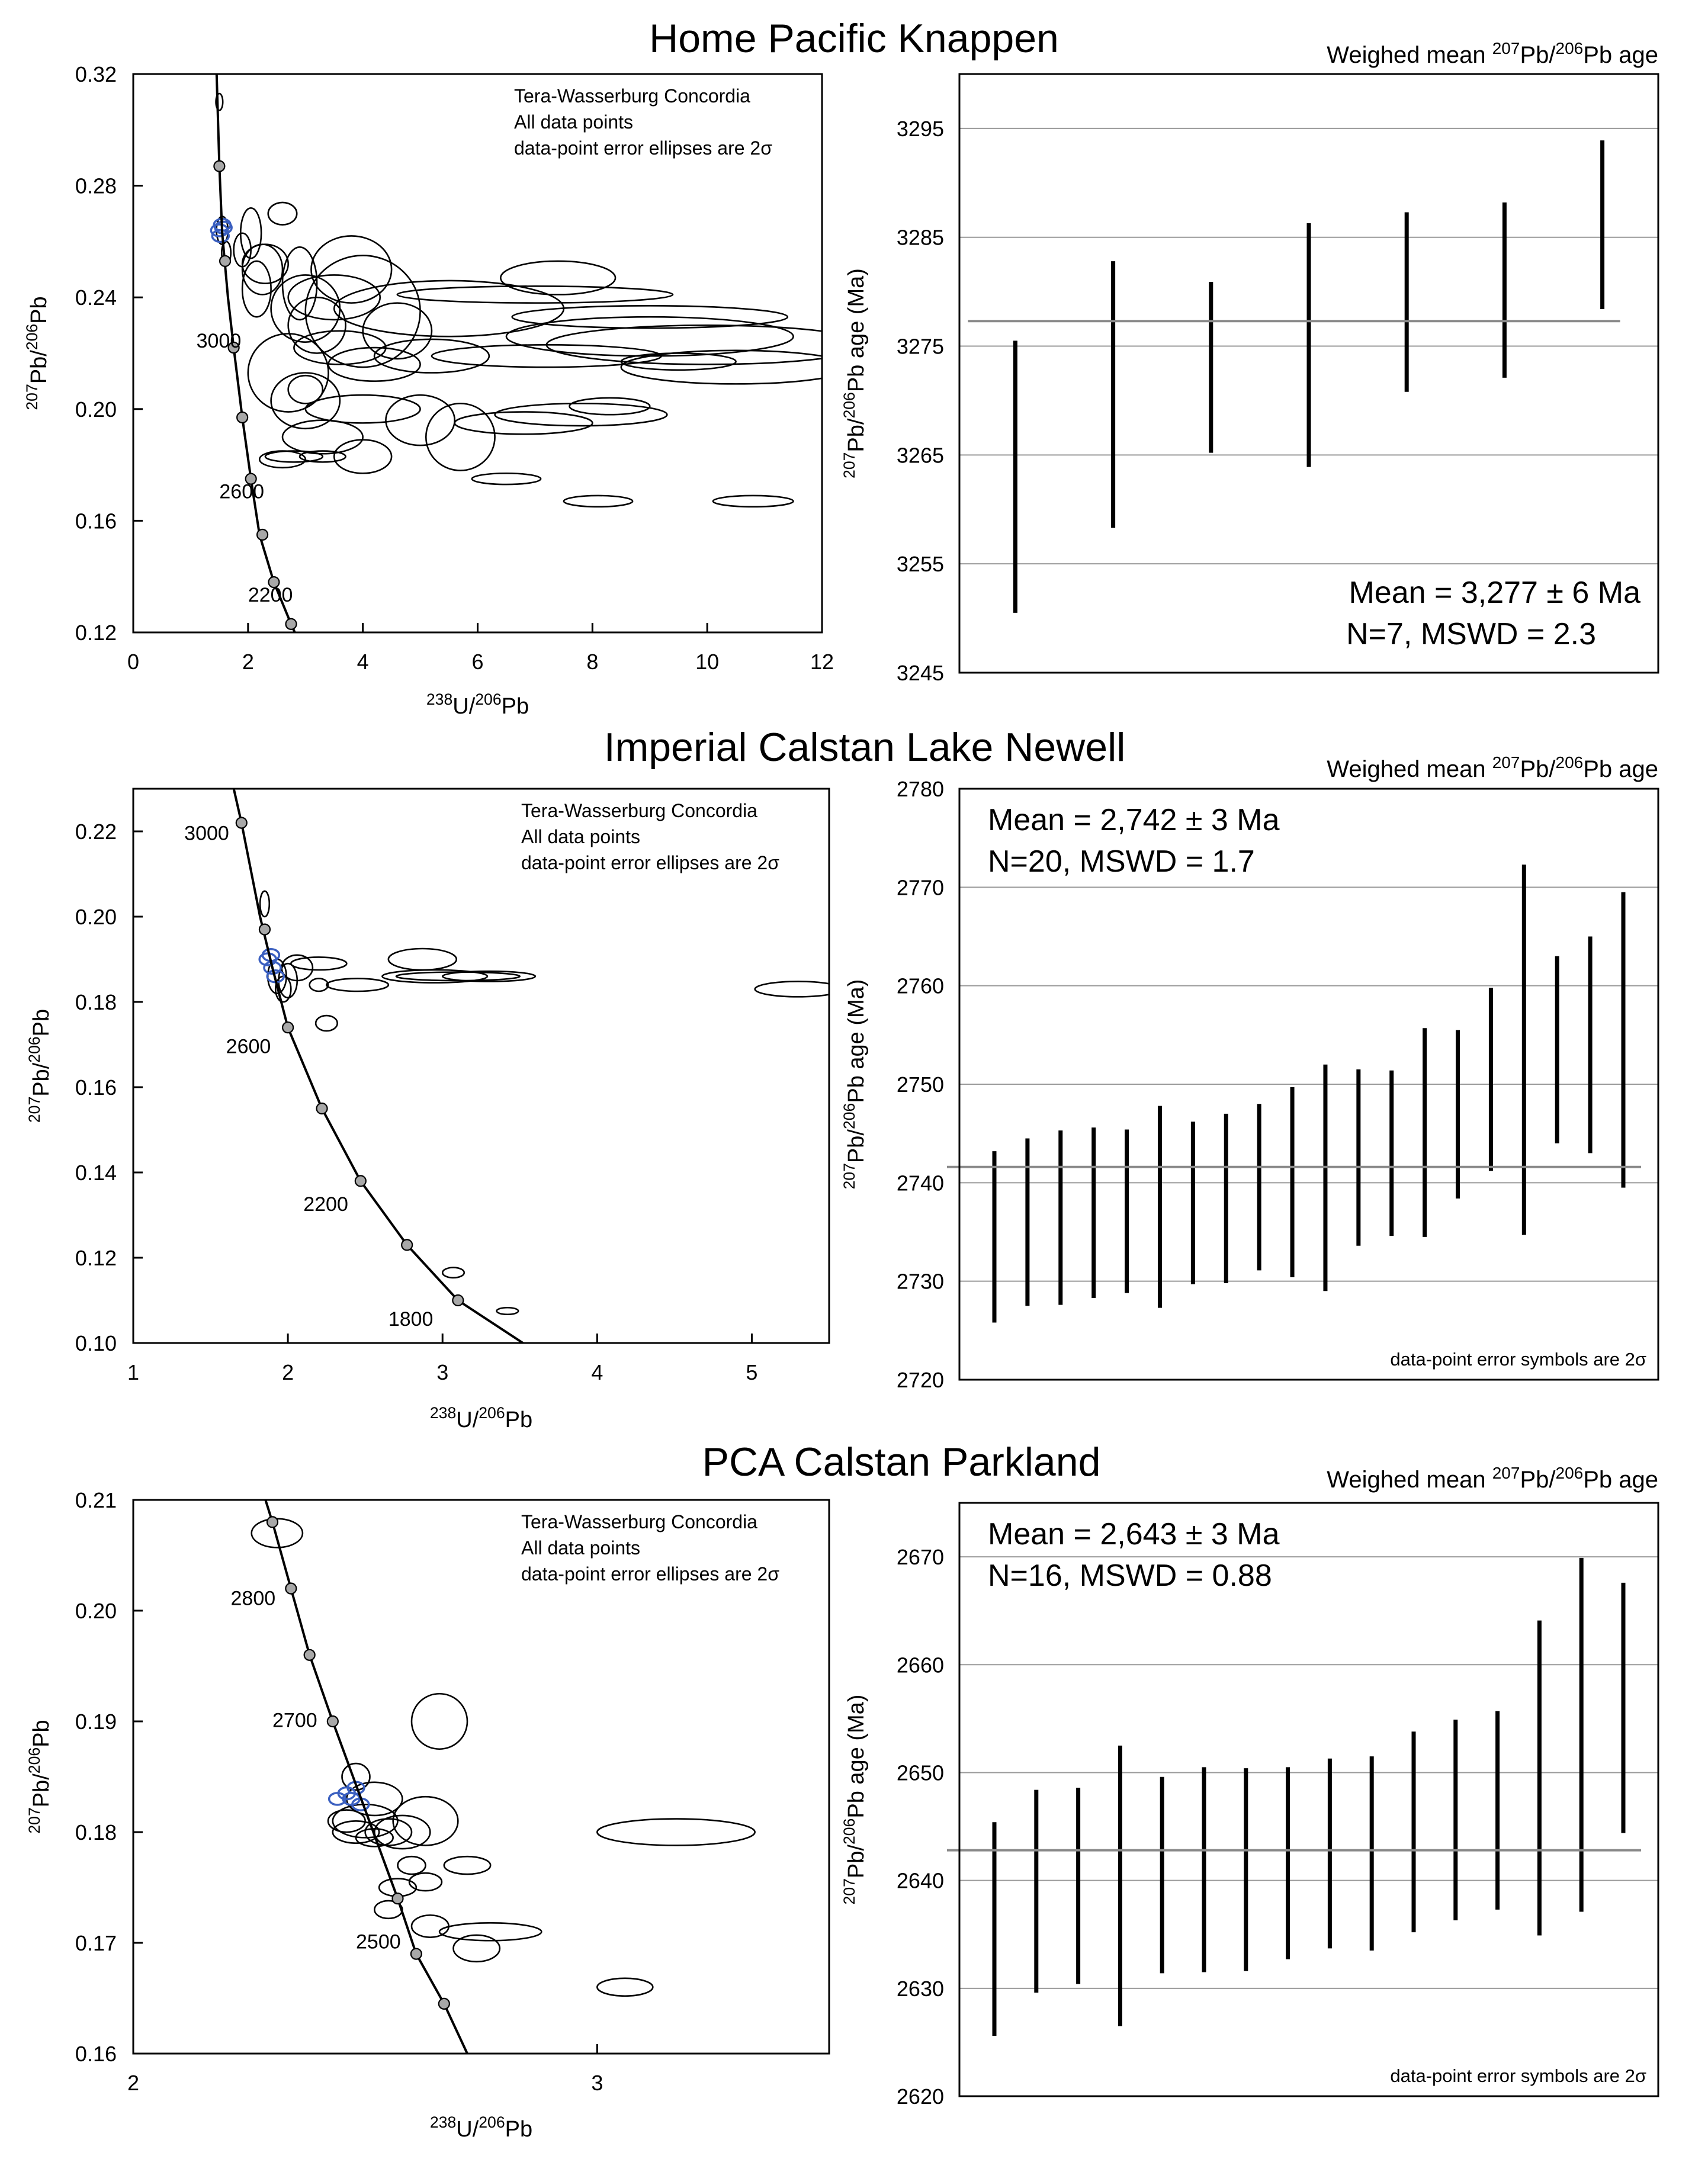 This screenshot has height=2172, width=1708. Describe the element at coordinates (920, 347) in the screenshot. I see `y-tick-label: 3275` at that location.